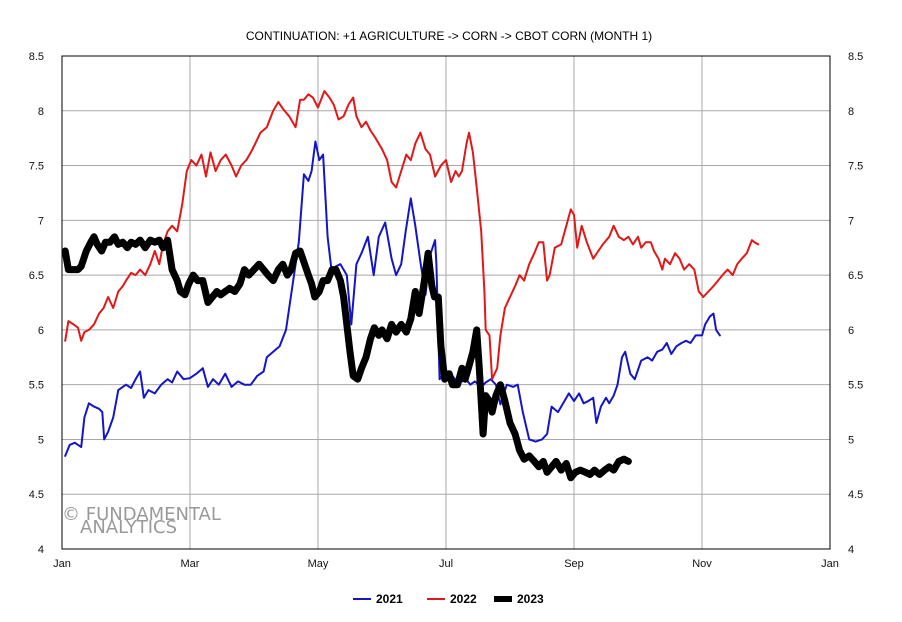 This screenshot has height=622, width=902. Describe the element at coordinates (36, 57) in the screenshot. I see `y-tick-label-left: 8.5` at that location.